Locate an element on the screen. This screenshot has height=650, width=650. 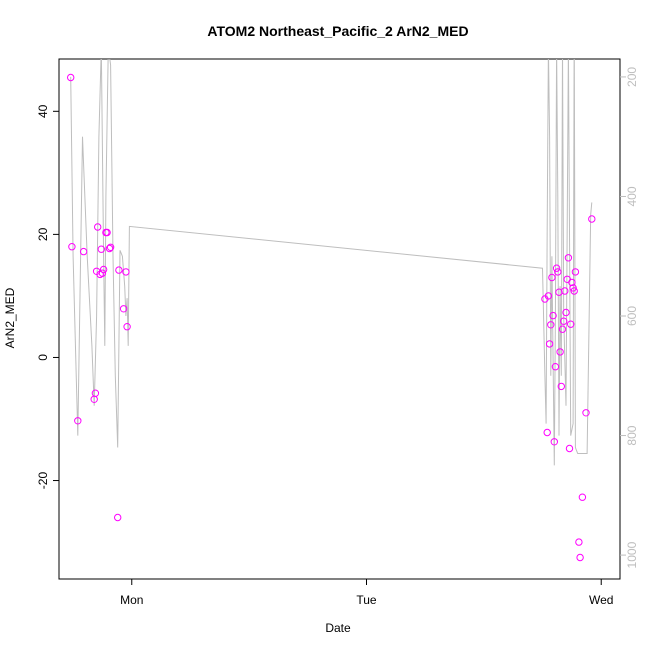
x-axis: Mon Tue Wed is located at coordinates (366, 593).